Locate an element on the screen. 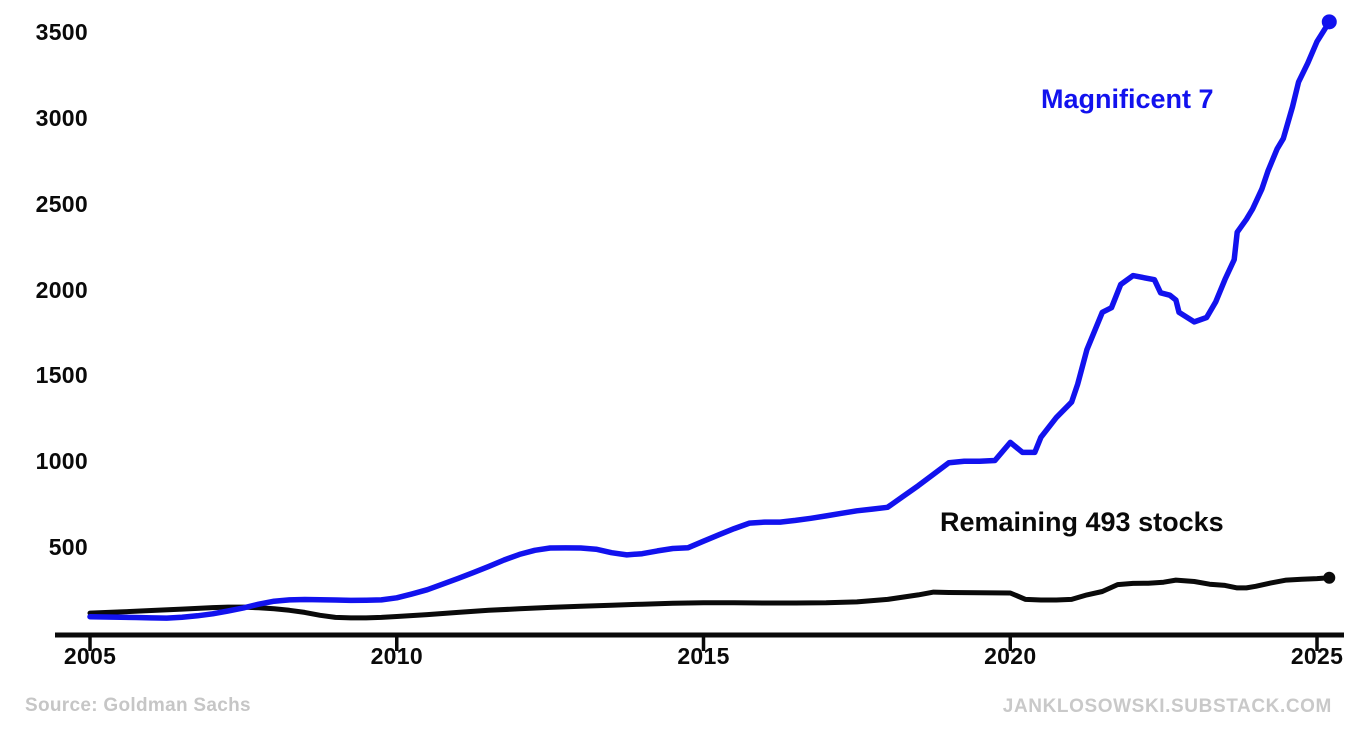 This screenshot has height=732, width=1356. y-tick-label-3000: 3000 is located at coordinates (61, 117).